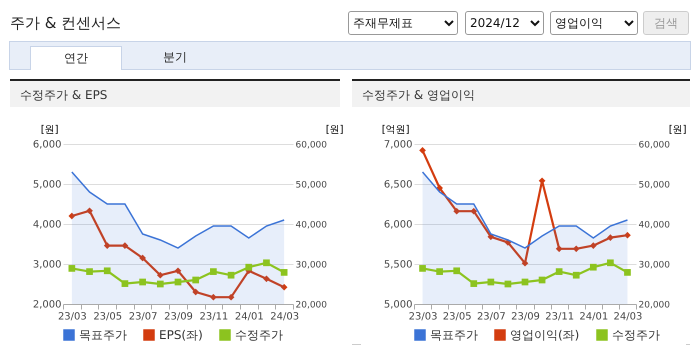 This screenshot has width=695, height=349. Describe the element at coordinates (403, 23) in the screenshot. I see `dropdown-select: 주재무제표` at that location.